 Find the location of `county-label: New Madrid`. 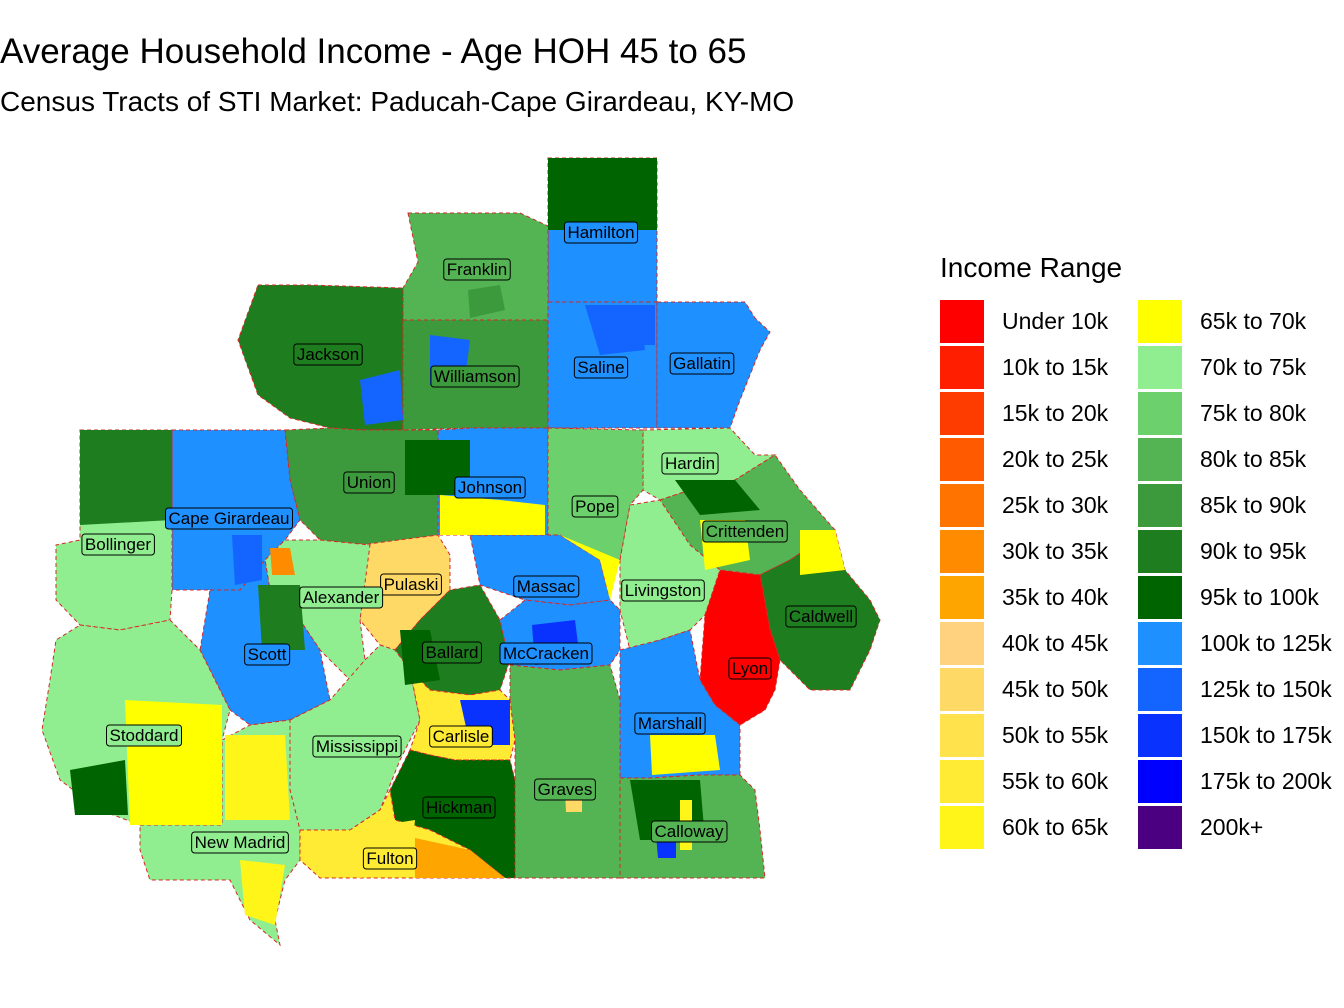

county-label: New Madrid is located at coordinates (240, 842).